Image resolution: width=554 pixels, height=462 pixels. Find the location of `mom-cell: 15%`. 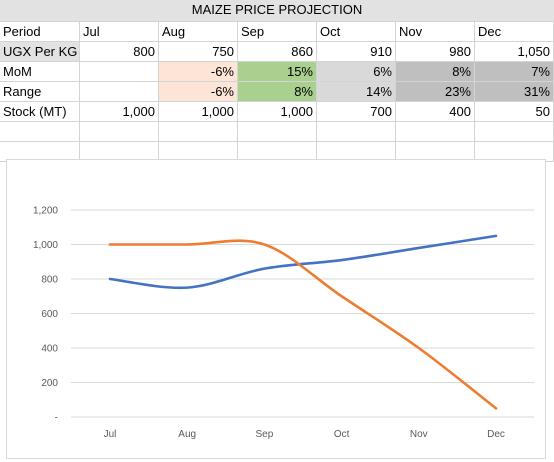

mom-cell: 15% is located at coordinates (277, 72).